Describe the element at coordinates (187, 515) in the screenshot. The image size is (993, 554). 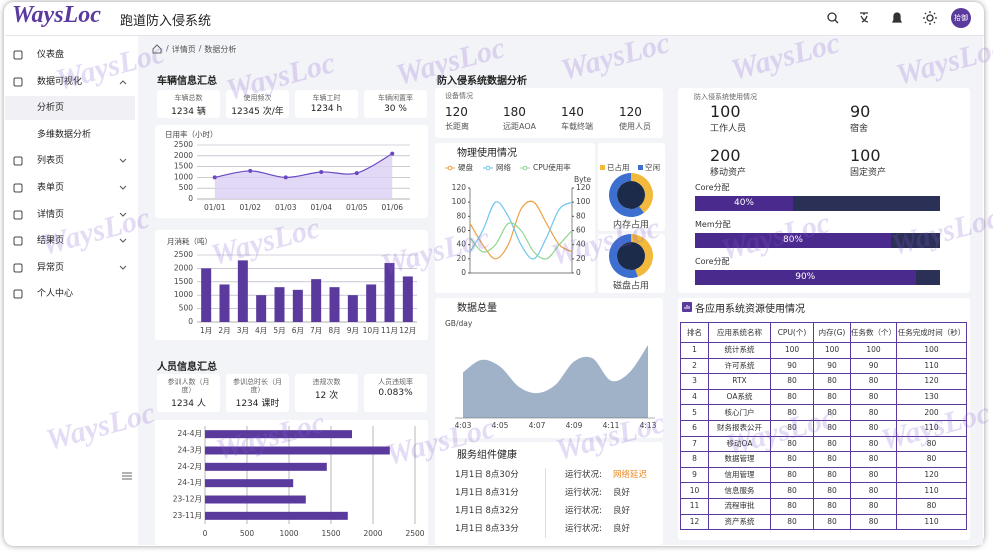
I see `y-tick-label: 23-11月` at that location.